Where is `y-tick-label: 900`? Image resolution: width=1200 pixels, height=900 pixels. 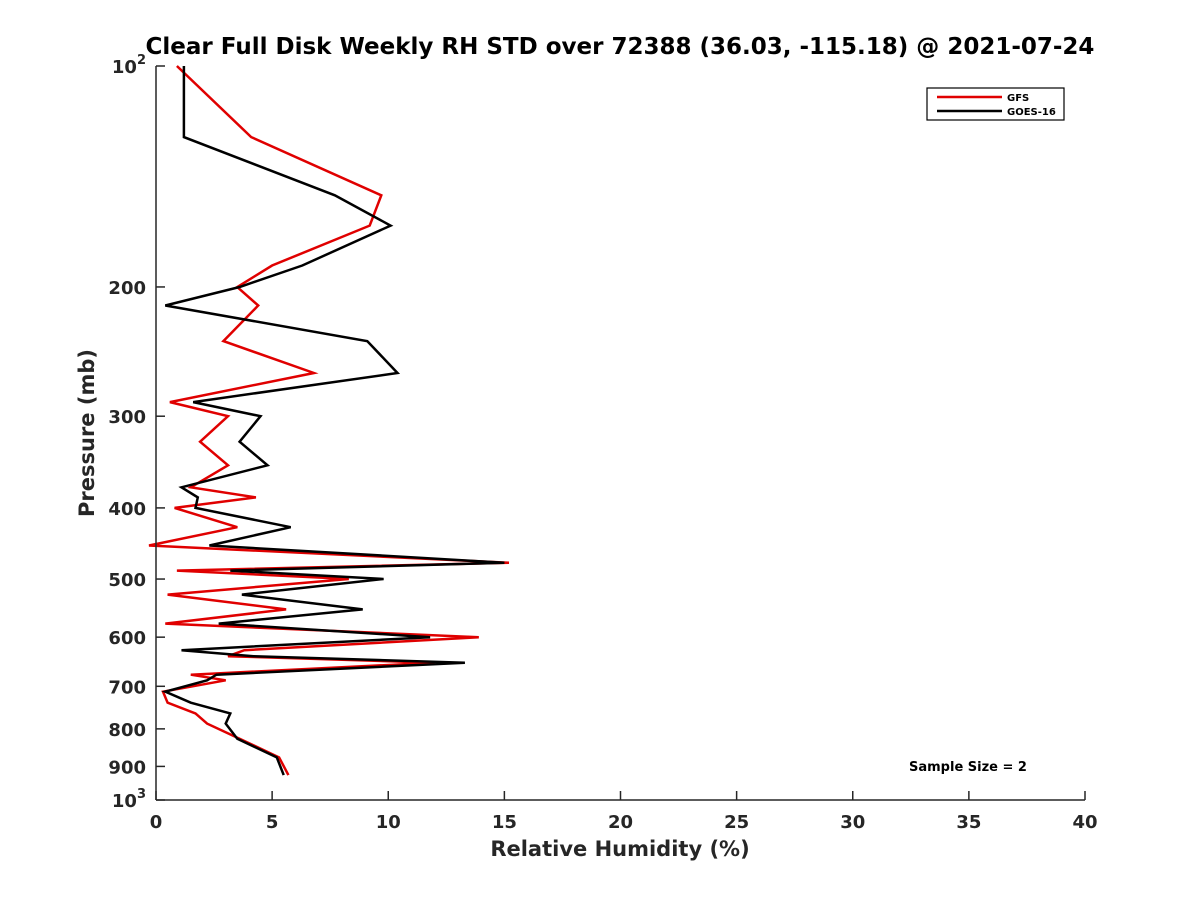
y-tick-label: 900 is located at coordinates (127, 767).